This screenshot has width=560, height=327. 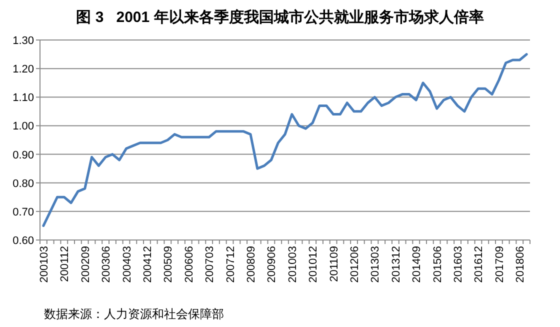 I want to click on x-tick-label: 200509, so click(x=168, y=264).